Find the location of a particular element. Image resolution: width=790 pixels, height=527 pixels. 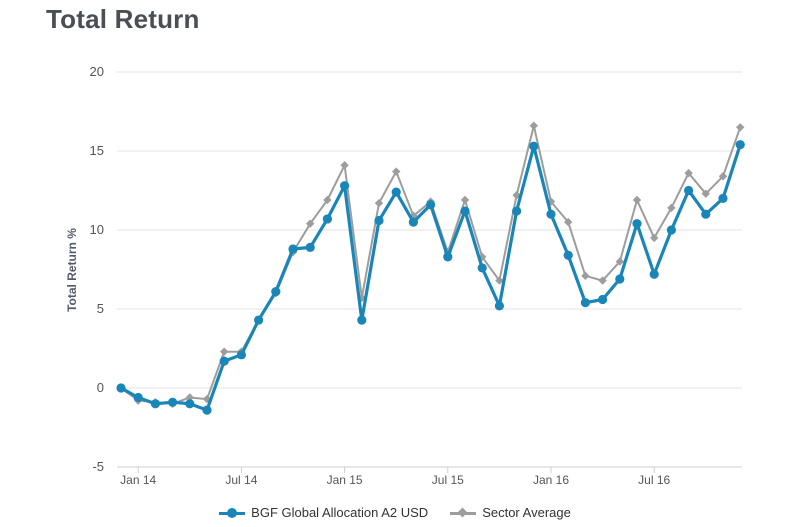

y-tick-label: 20 is located at coordinates (97, 71).